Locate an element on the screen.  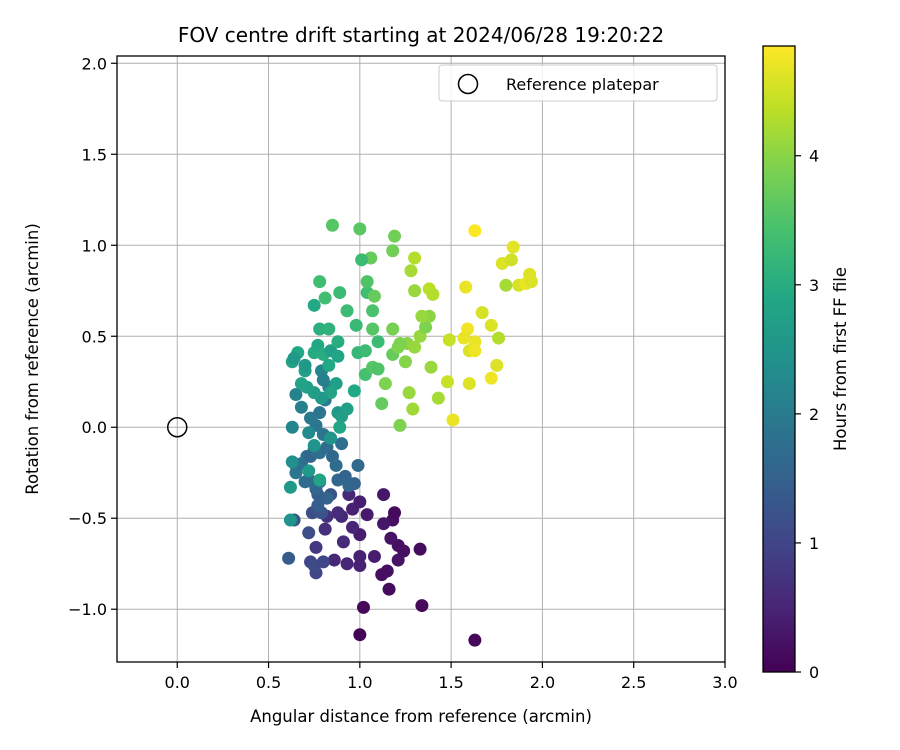
legend: Reference platepar is located at coordinates (578, 83).